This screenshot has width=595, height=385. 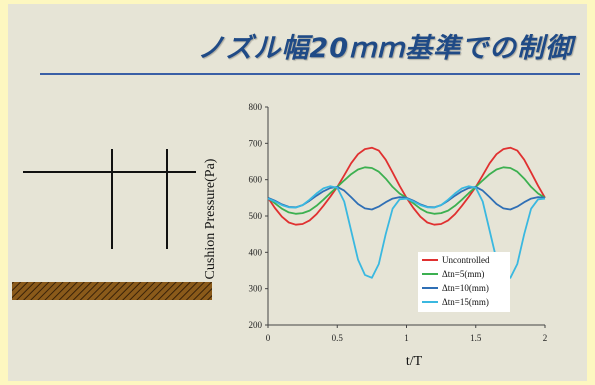 What do you see at coordinates (310, 74) in the screenshot?
I see `title-divider` at bounding box center [310, 74].